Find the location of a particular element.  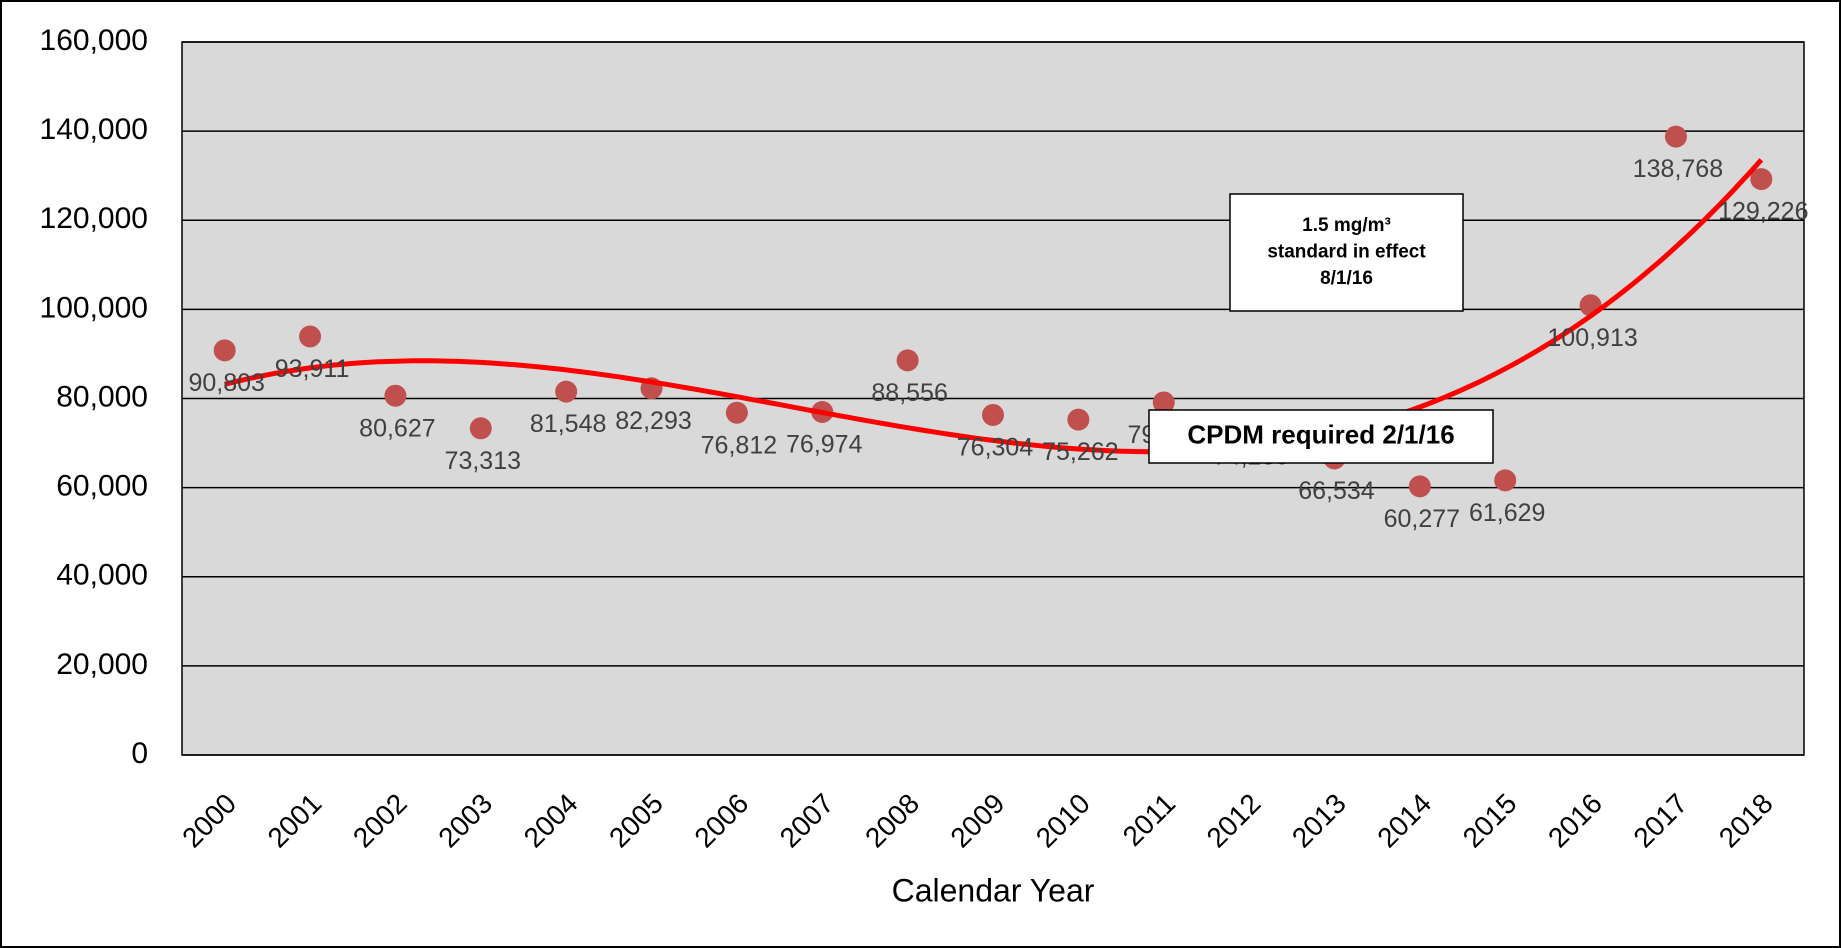

data-label: 76,812 is located at coordinates (739, 445).